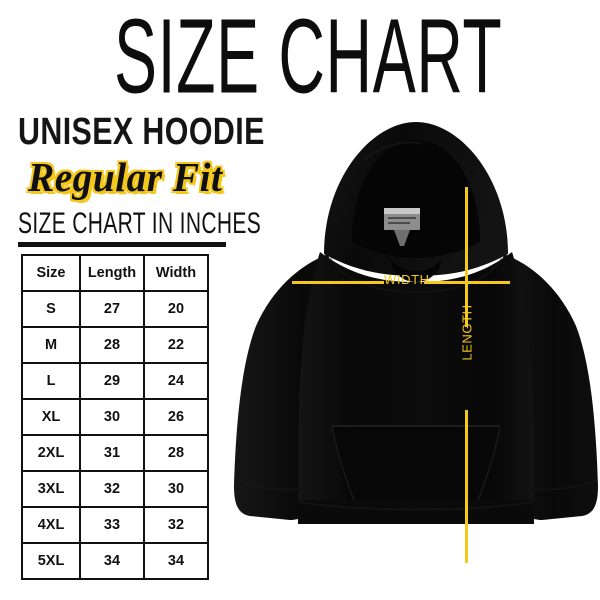 This screenshot has width=600, height=600. Describe the element at coordinates (112, 309) in the screenshot. I see `cell-length: 27` at that location.